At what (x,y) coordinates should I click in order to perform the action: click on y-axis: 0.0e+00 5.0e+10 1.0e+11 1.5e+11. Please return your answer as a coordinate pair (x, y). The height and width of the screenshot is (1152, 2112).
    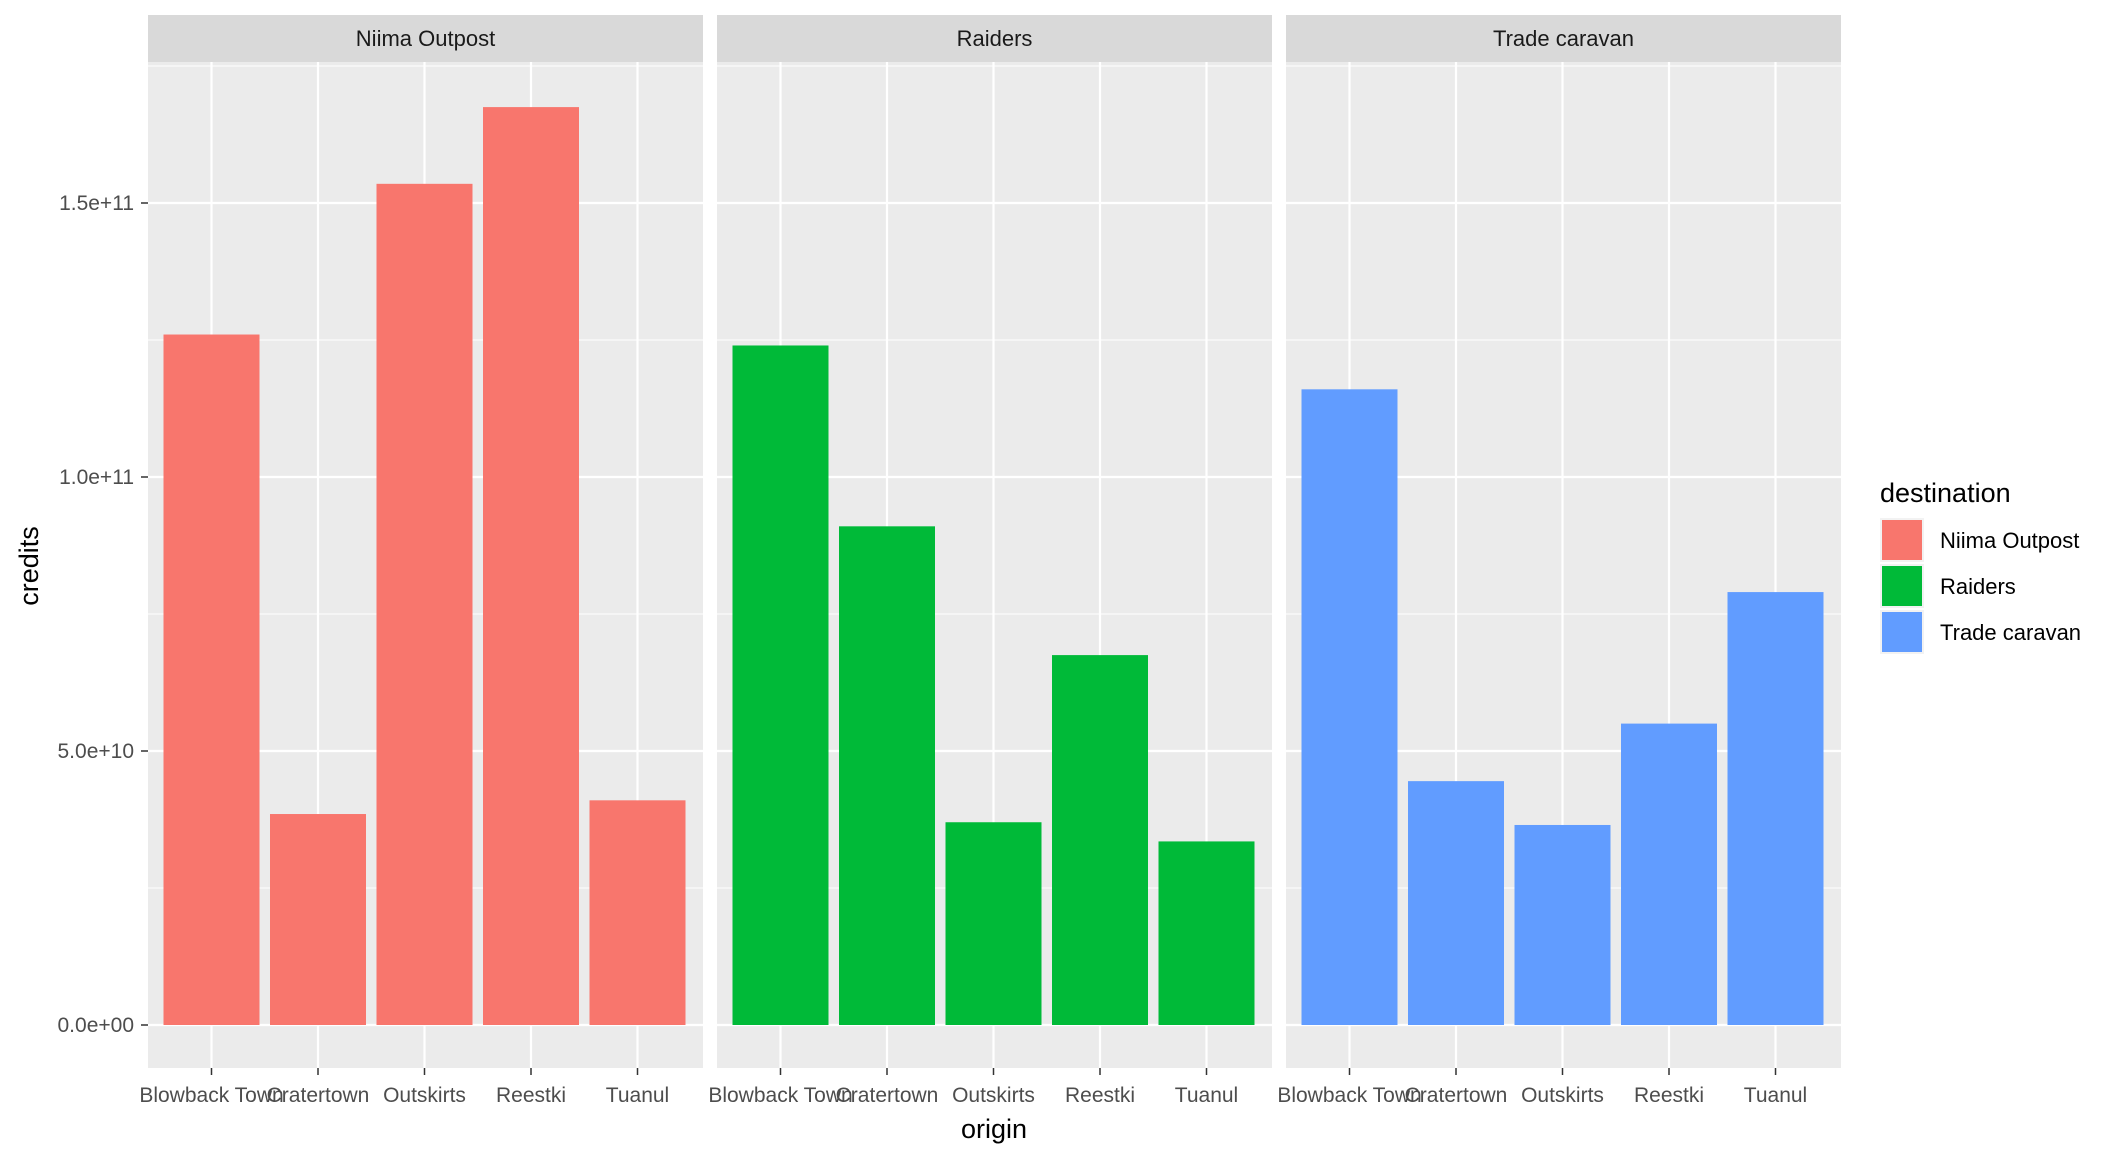
    Looking at the image, I should click on (103, 614).